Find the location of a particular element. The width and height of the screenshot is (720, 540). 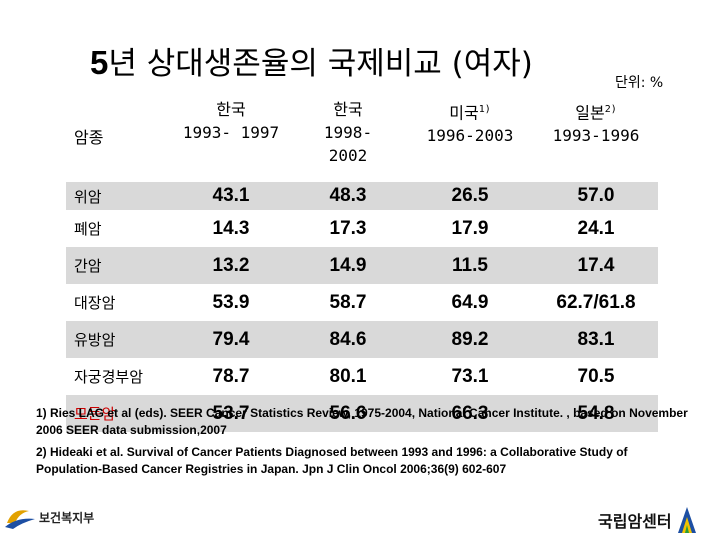

header-korea-1993: 한국 1993- 1997 is located at coordinates (231, 121).